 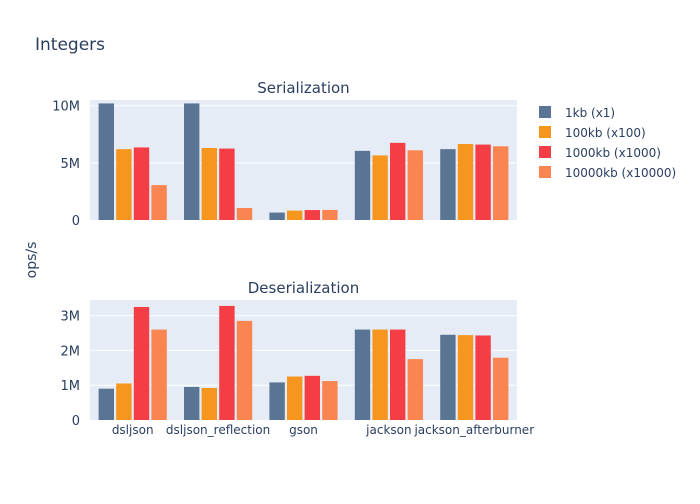 I want to click on bar-serialization-dsljson-s1, so click(x=124, y=184).